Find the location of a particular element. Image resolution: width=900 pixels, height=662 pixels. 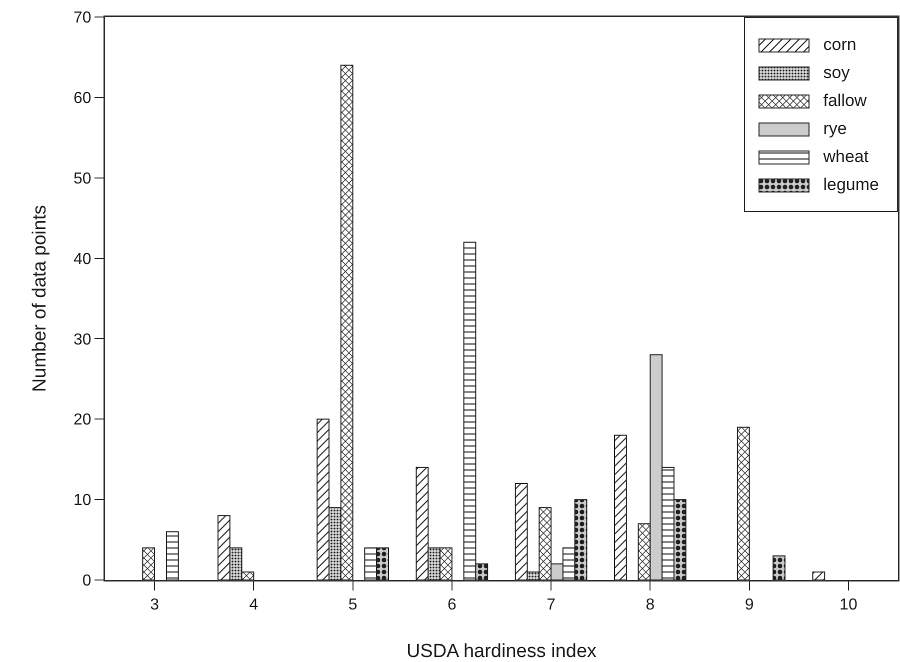

x-tick-label: 10 is located at coordinates (849, 605).